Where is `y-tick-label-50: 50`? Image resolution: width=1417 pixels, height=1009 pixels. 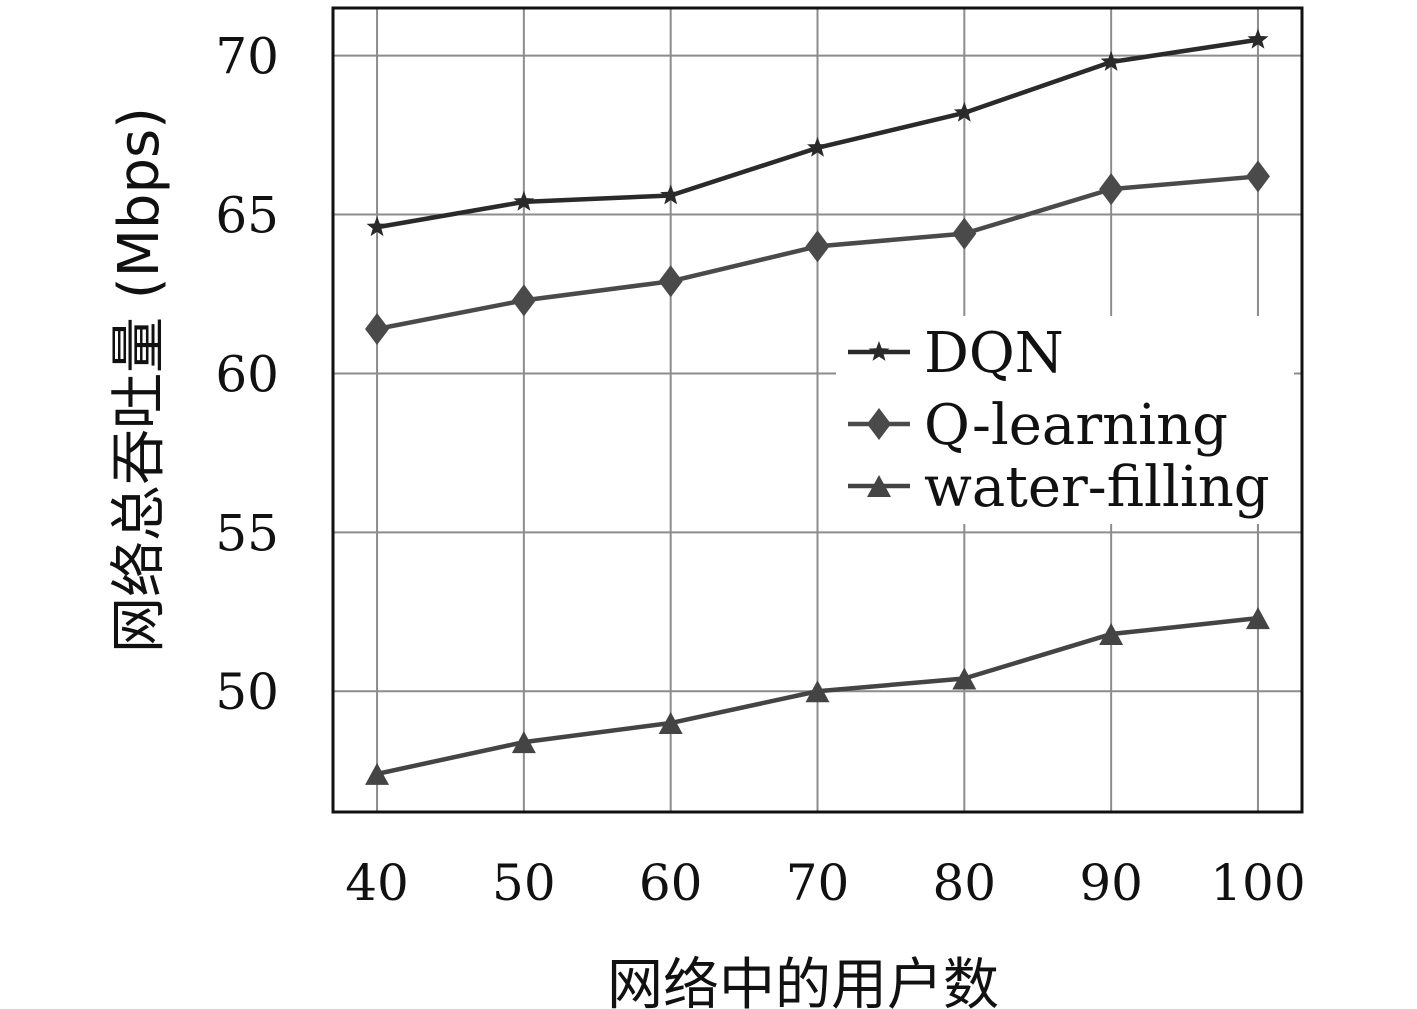 y-tick-label-50: 50 is located at coordinates (247, 692).